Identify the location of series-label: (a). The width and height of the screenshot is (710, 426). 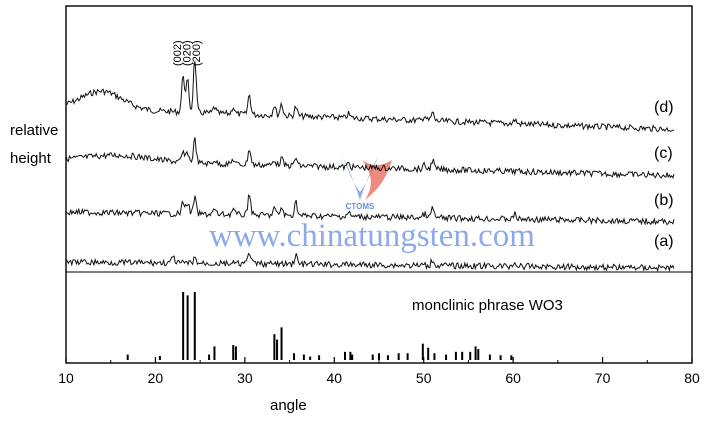
(664, 241).